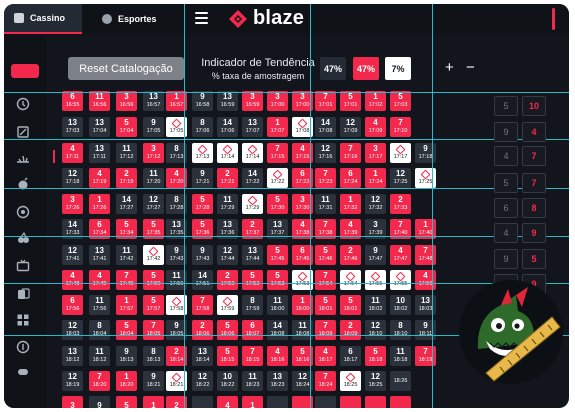  I want to click on result-time: 17:04, so click(99, 131).